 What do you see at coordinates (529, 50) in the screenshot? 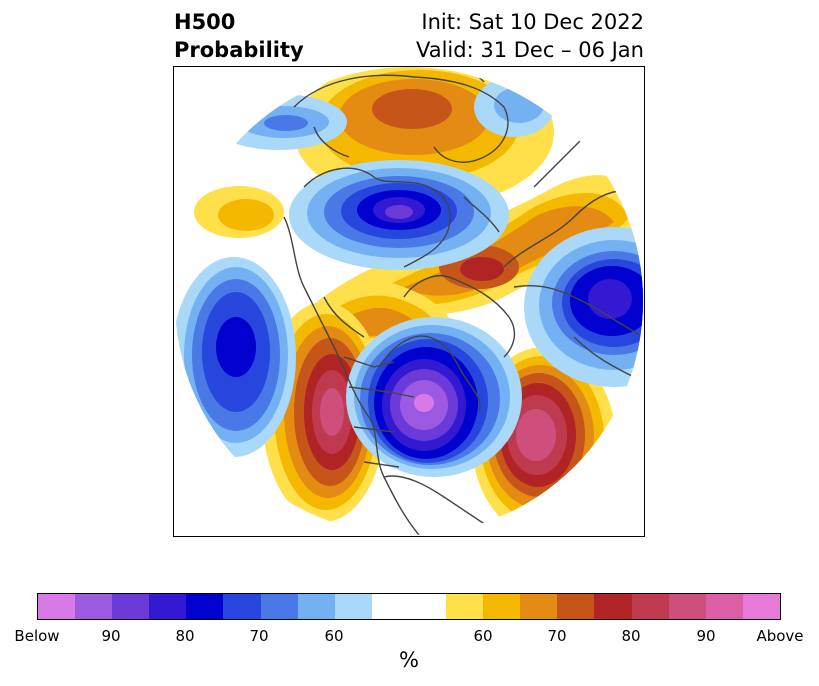
I see `valid-period: Valid: 31 Dec – 06 Jan` at bounding box center [529, 50].